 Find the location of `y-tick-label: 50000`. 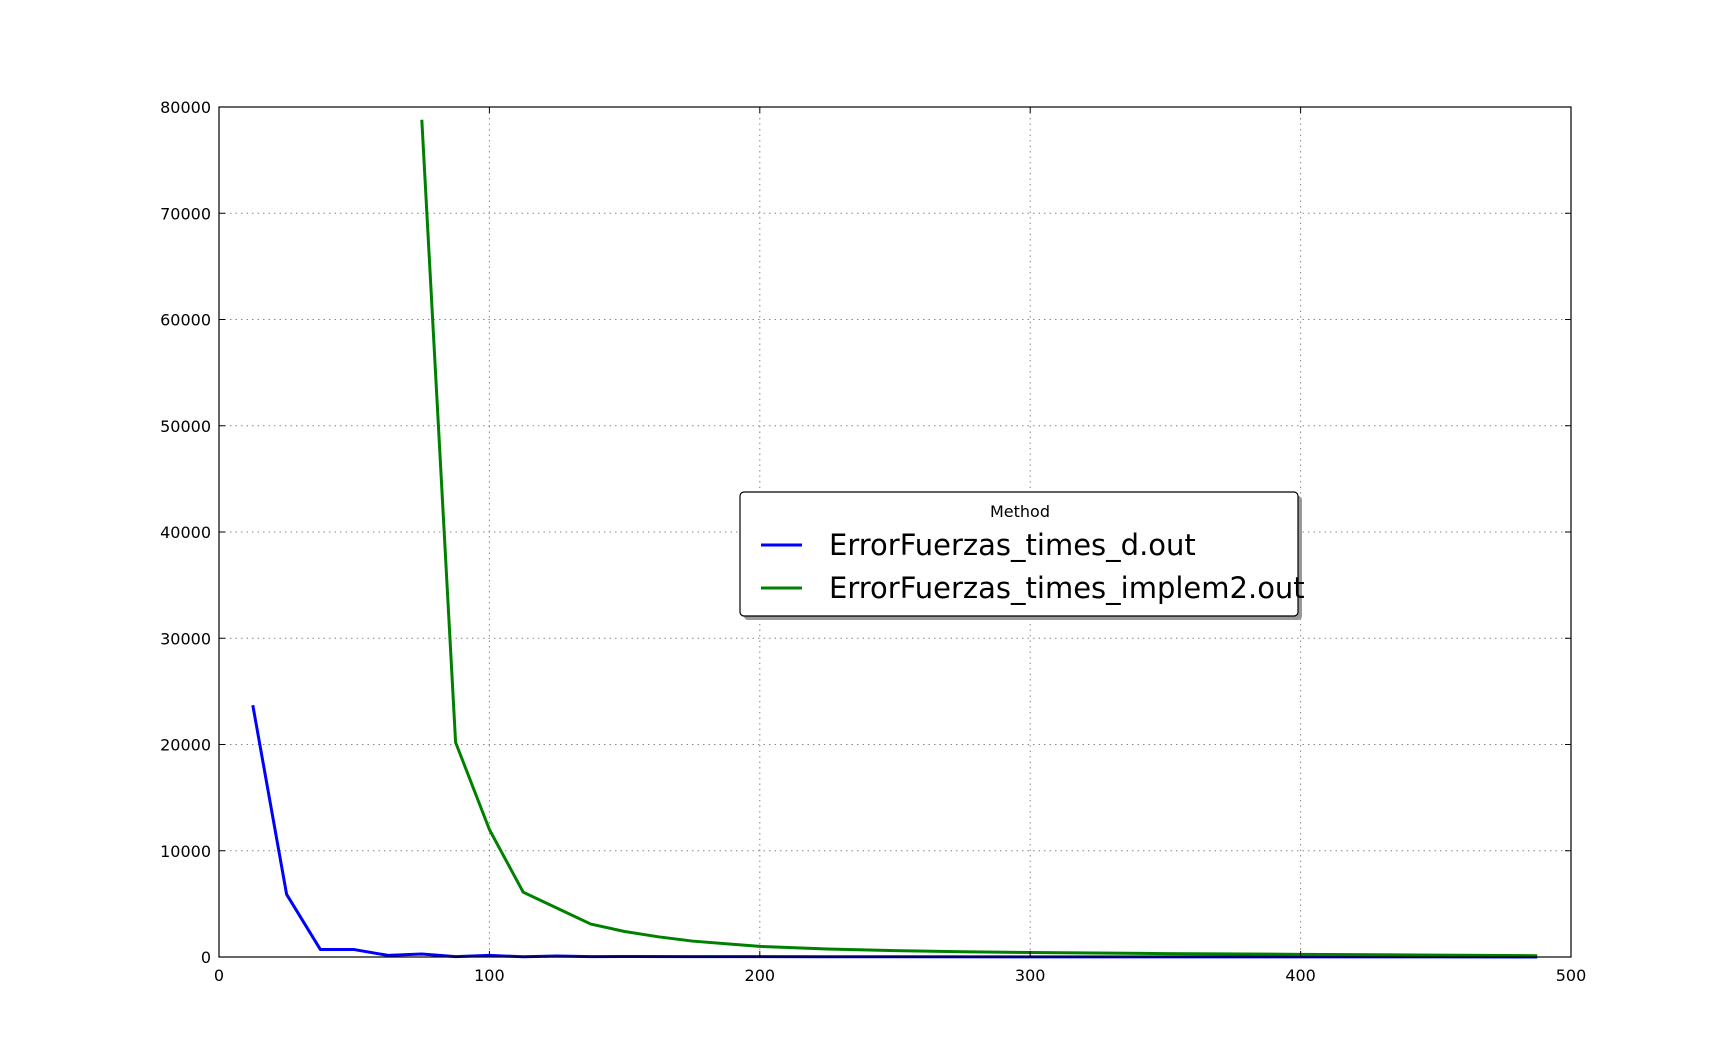

y-tick-label: 50000 is located at coordinates (185, 426).